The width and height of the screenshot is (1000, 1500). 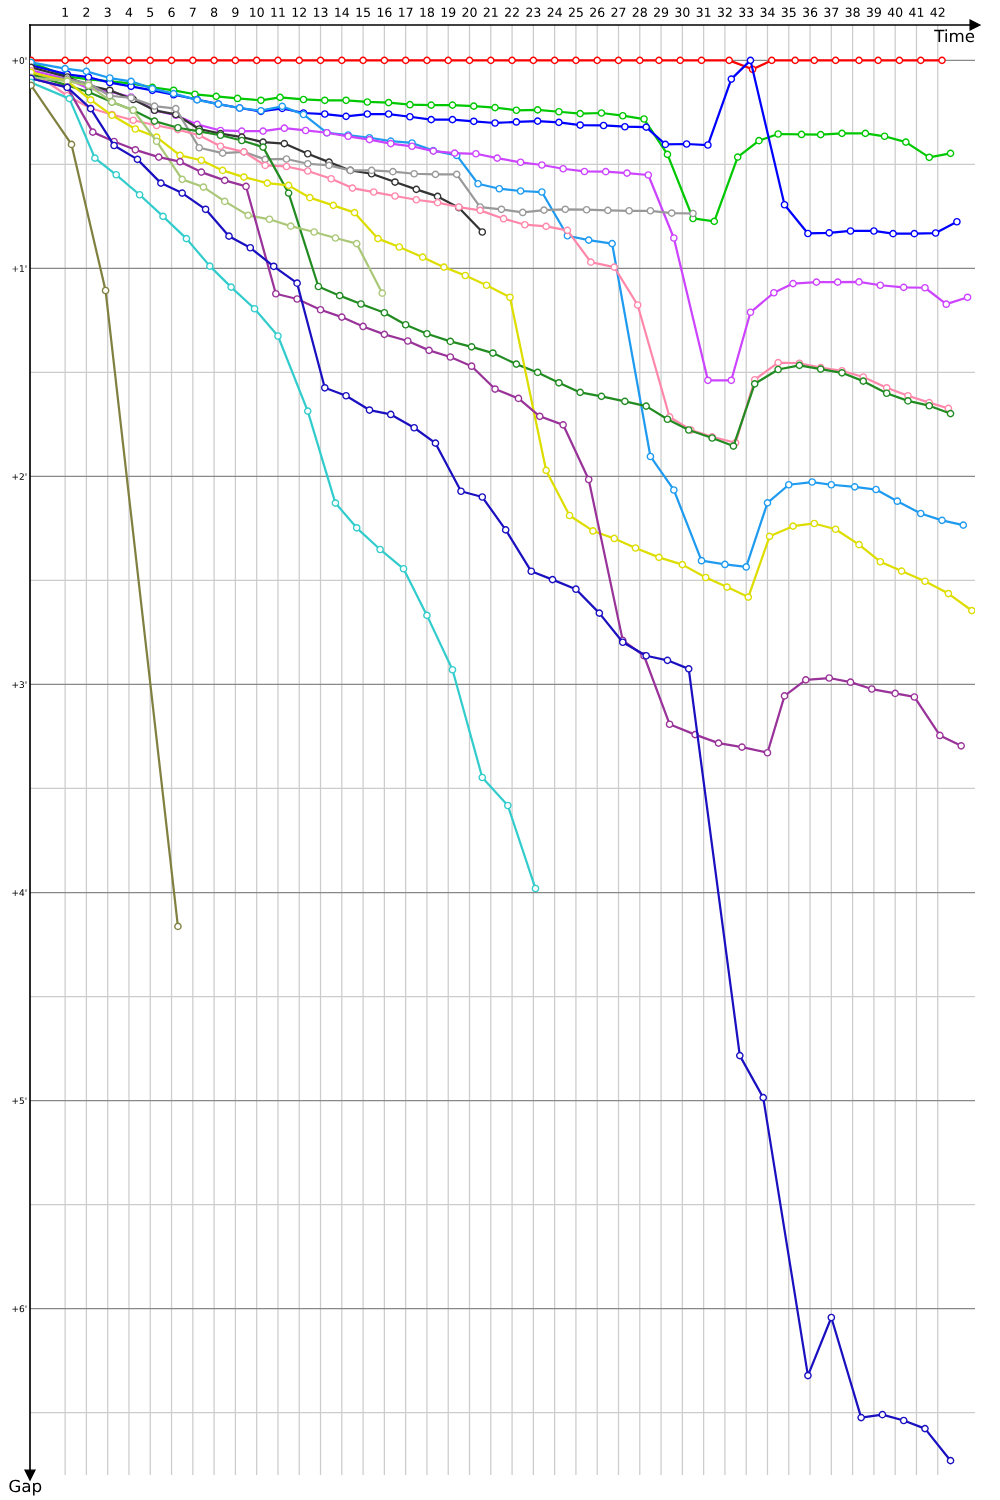 What do you see at coordinates (19, 1101) in the screenshot?
I see `y-tick-label: +5'` at bounding box center [19, 1101].